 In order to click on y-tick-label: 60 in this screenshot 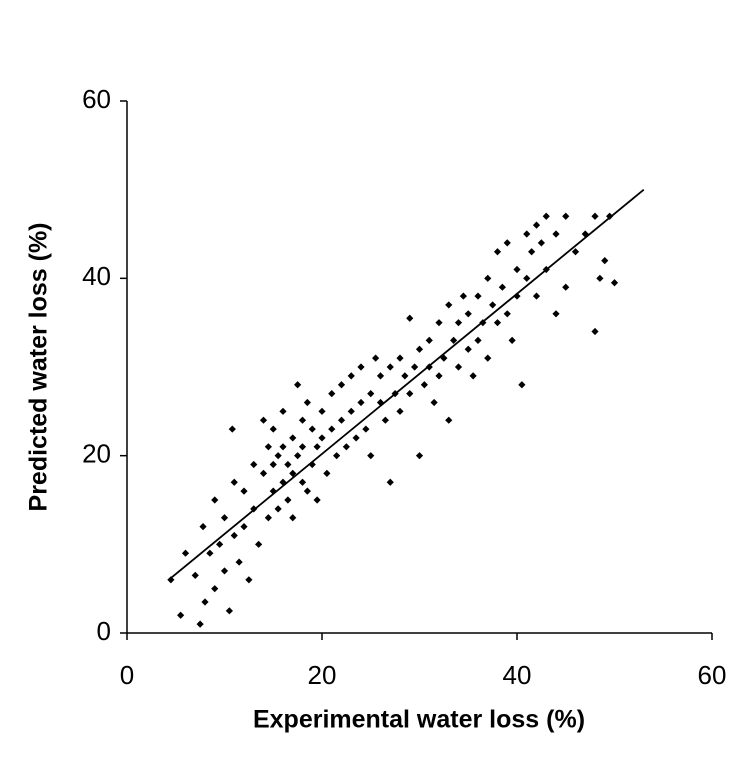, I will do `click(96, 99)`.